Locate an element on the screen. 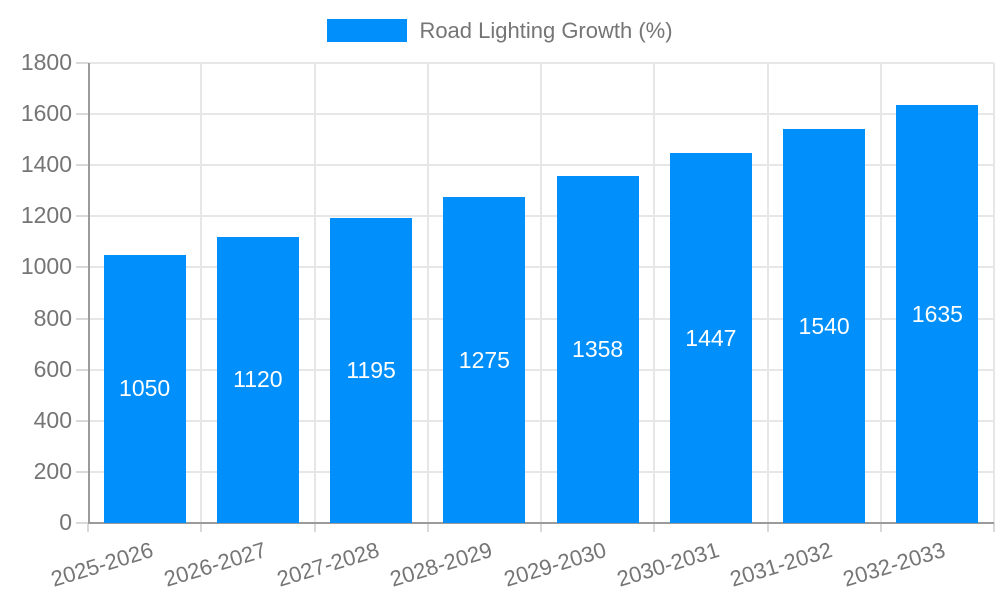  bar-value-label: 1275 is located at coordinates (484, 359).